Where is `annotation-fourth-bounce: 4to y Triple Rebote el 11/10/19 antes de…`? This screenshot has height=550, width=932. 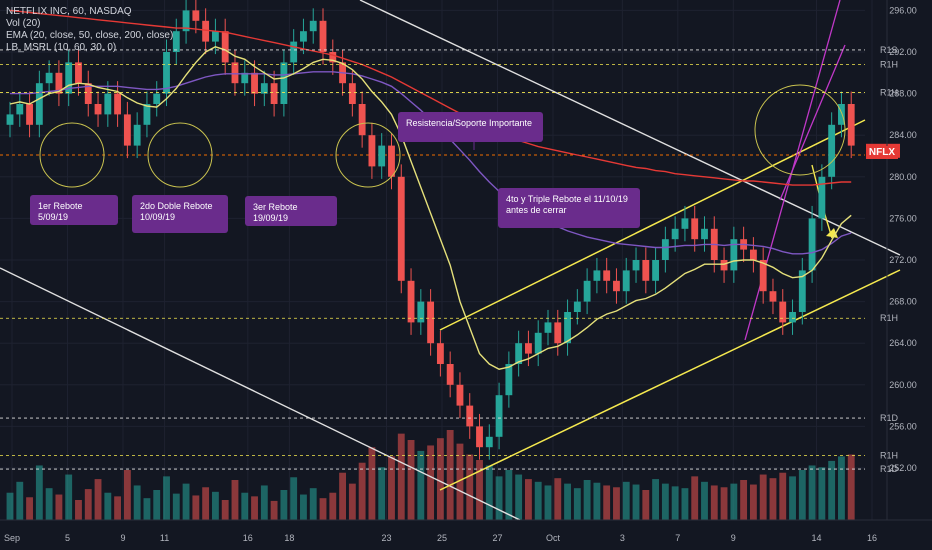 annotation-fourth-bounce: 4to y Triple Rebote el 11/10/19 antes de… is located at coordinates (569, 208).